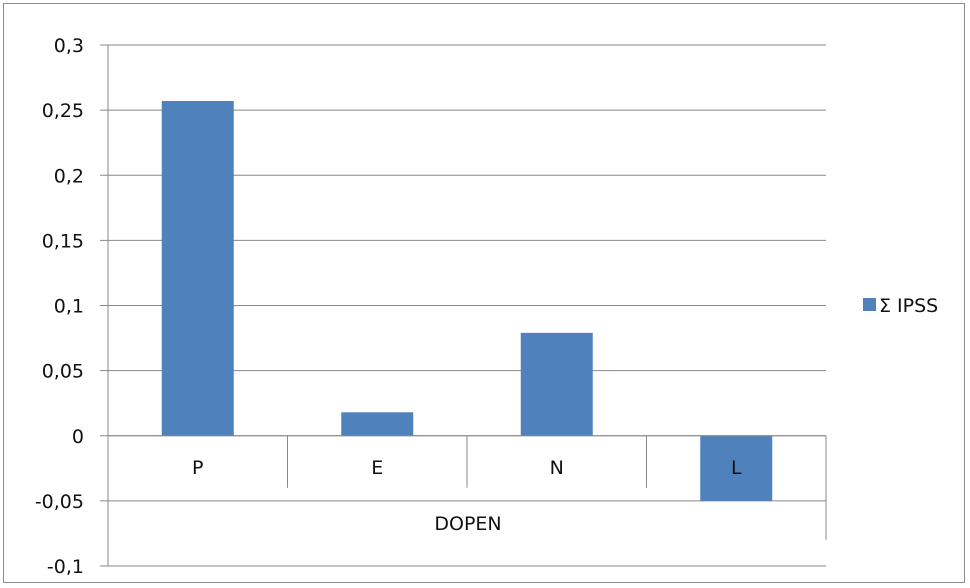 The height and width of the screenshot is (588, 970). I want to click on bar-E, so click(377, 424).